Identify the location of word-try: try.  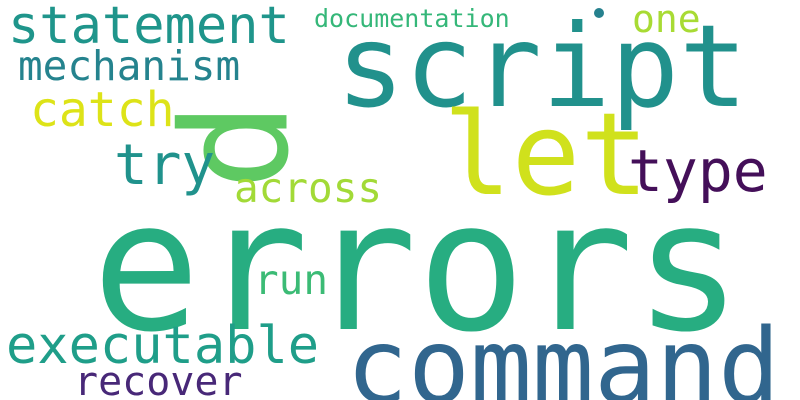
(165, 165).